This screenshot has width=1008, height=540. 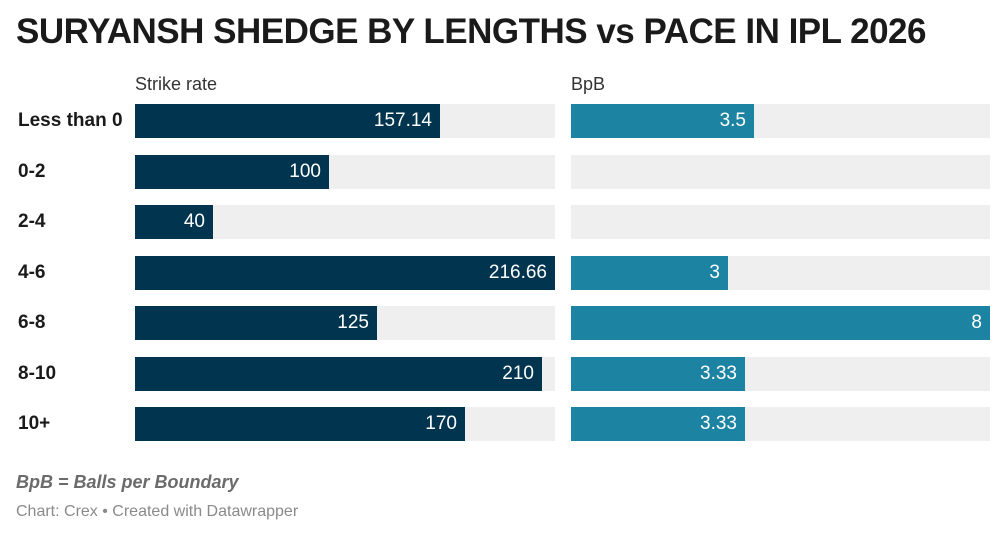 I want to click on row-label: 0-2, so click(x=32, y=171).